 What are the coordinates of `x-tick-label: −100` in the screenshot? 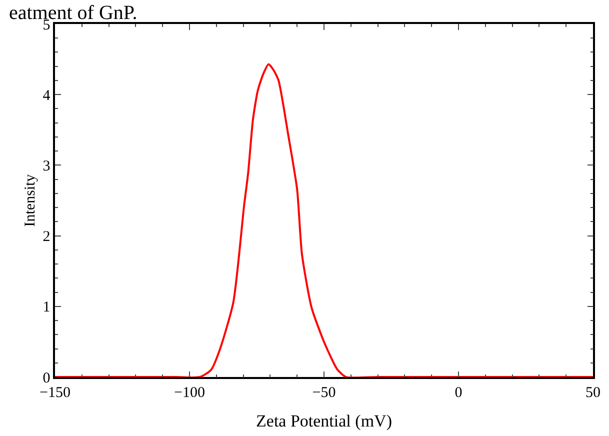 It's located at (189, 392).